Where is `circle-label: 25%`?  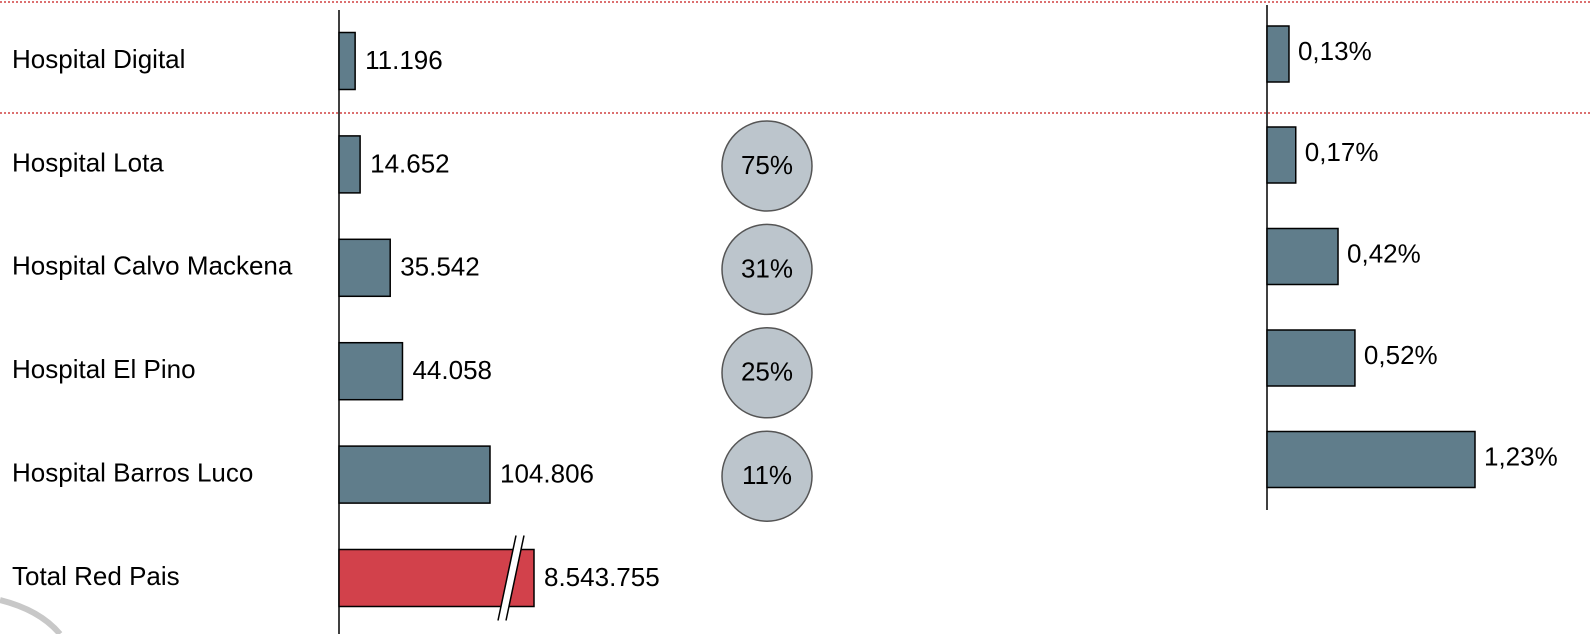
circle-label: 25% is located at coordinates (767, 372).